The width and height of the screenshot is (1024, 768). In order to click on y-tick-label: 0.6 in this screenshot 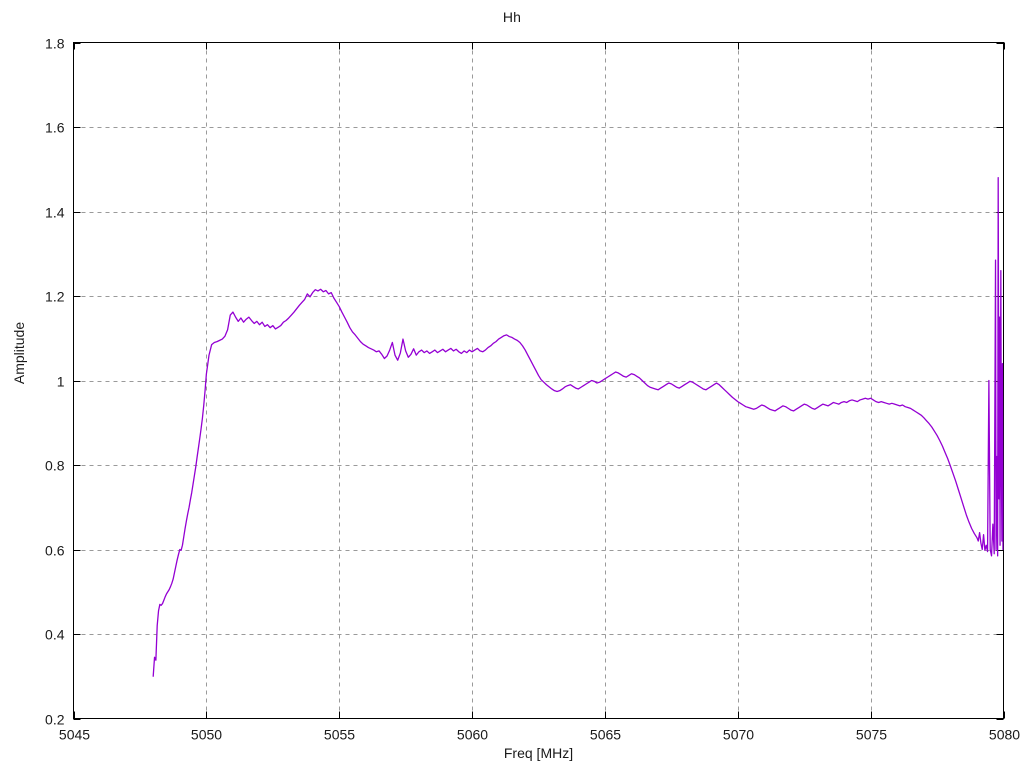, I will do `click(55, 551)`.